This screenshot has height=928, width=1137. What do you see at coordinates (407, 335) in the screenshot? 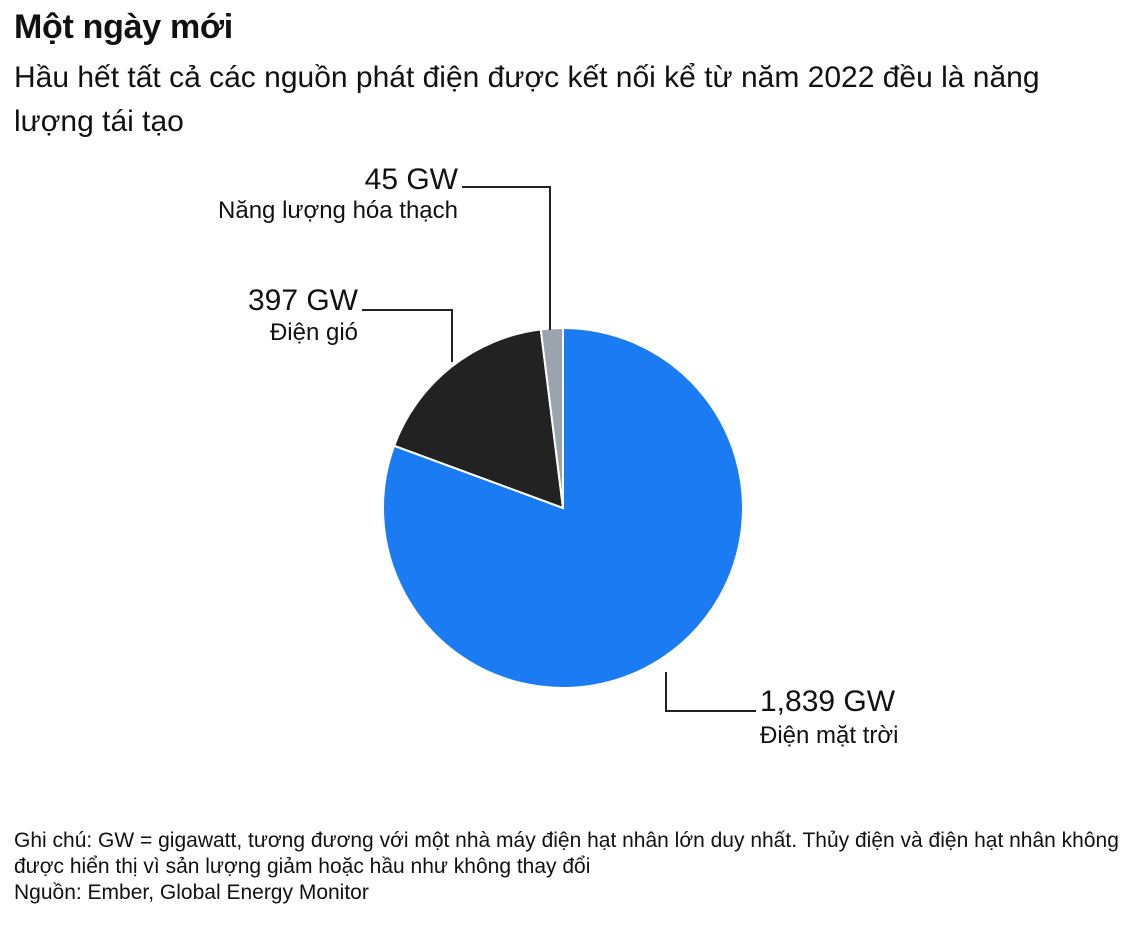
I see `leader-line-wind` at bounding box center [407, 335].